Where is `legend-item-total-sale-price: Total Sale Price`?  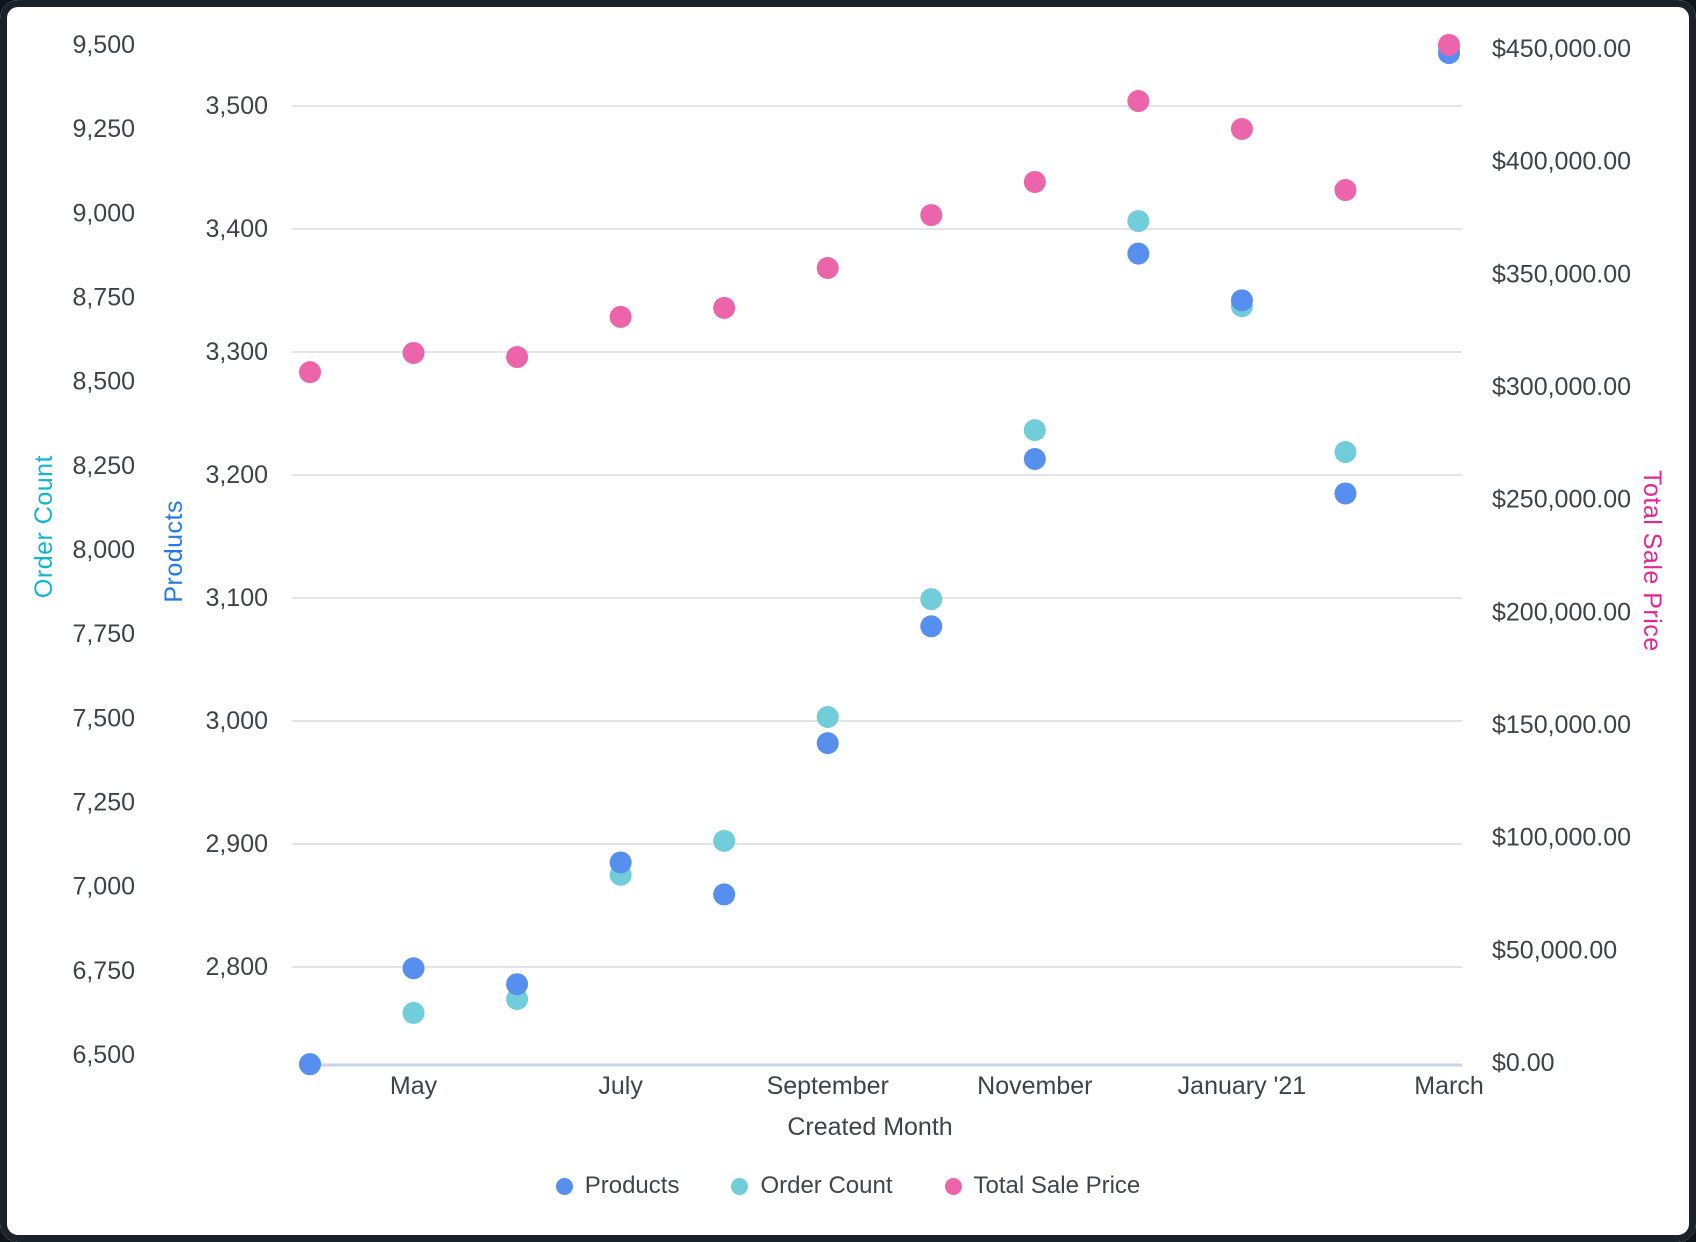
legend-item-total-sale-price: Total Sale Price is located at coordinates (1042, 1186).